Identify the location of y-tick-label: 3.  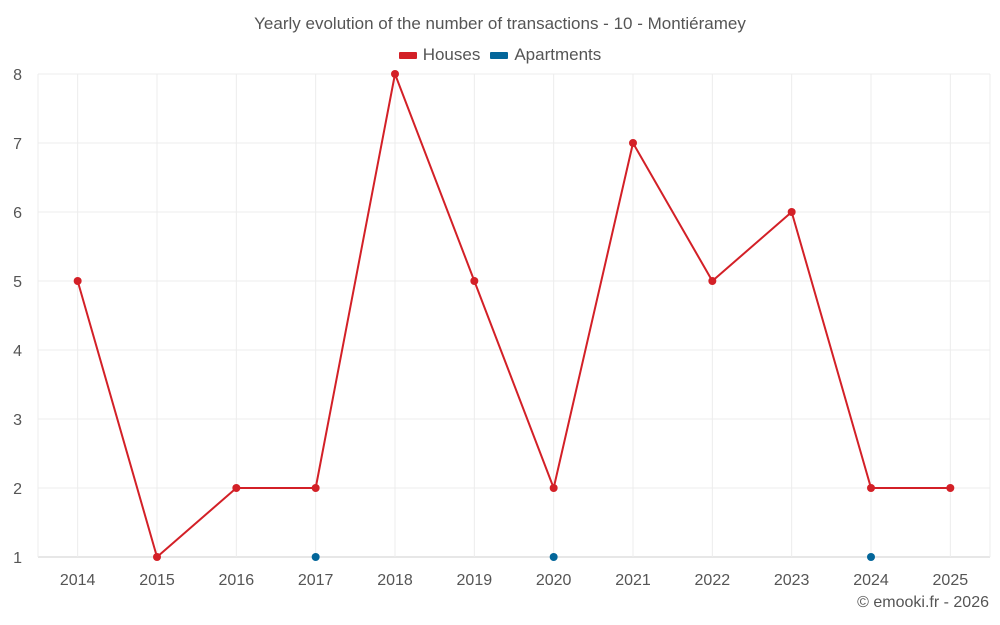
(17, 420).